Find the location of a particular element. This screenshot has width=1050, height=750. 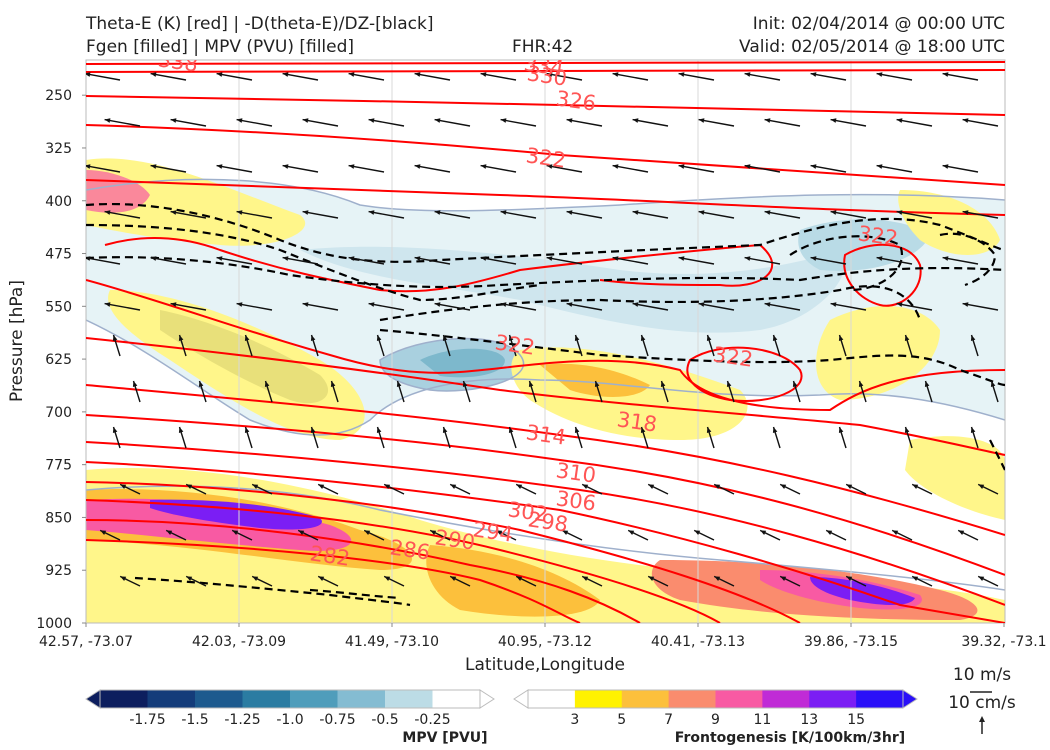

x-tick-label: 42.57, -73.07 is located at coordinates (86, 642).